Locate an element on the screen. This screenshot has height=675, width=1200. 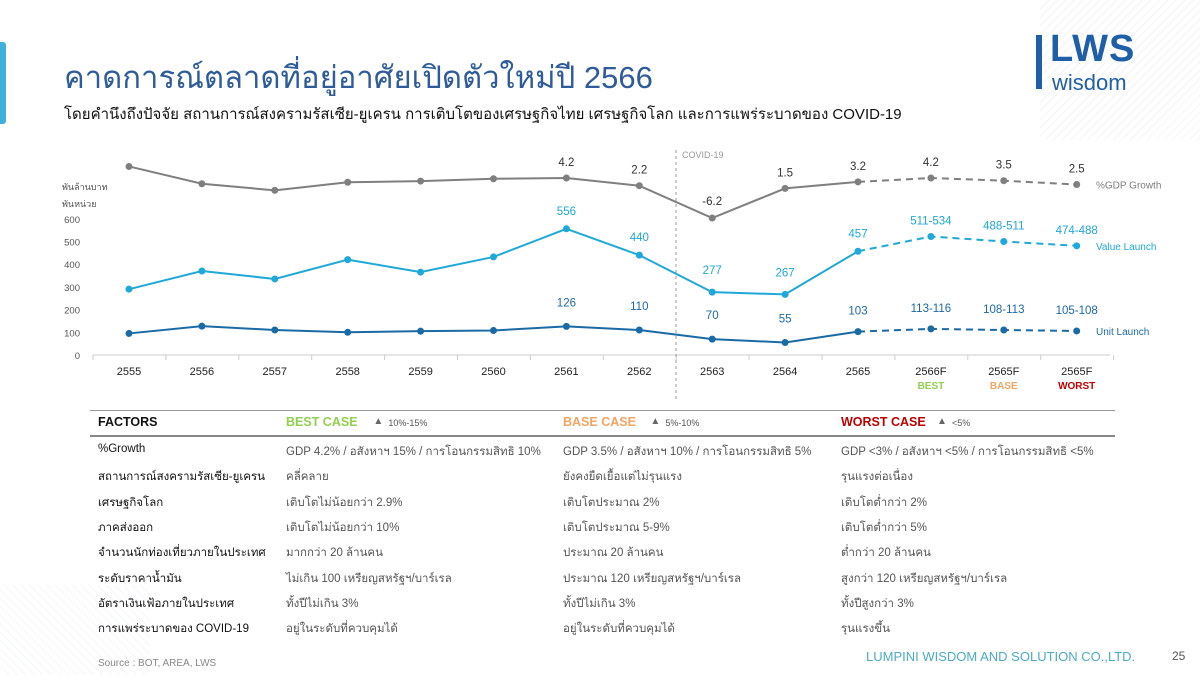
x-tick-label: 2562 is located at coordinates (639, 372).